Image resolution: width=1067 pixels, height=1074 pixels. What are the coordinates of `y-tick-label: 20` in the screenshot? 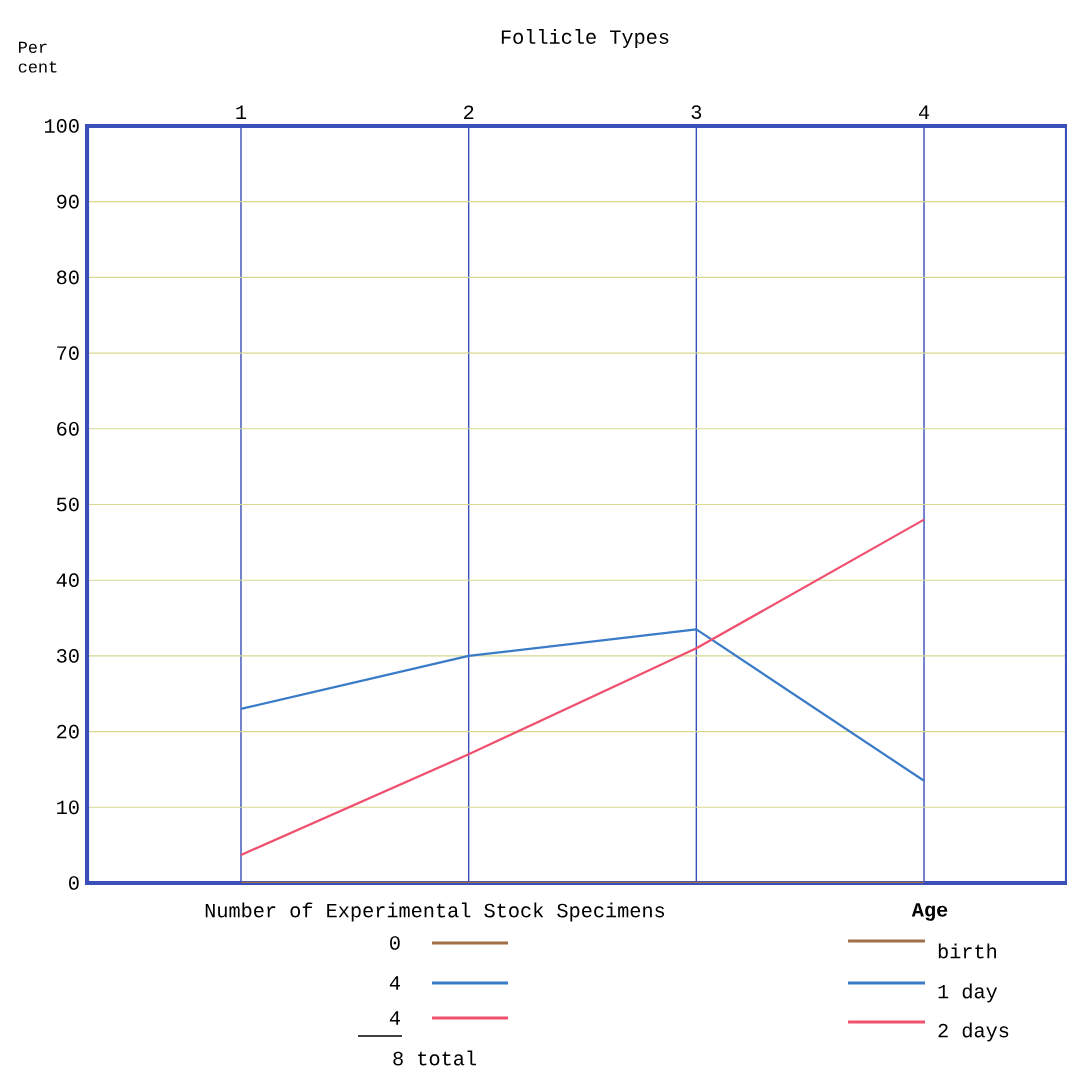 It's located at (68, 731).